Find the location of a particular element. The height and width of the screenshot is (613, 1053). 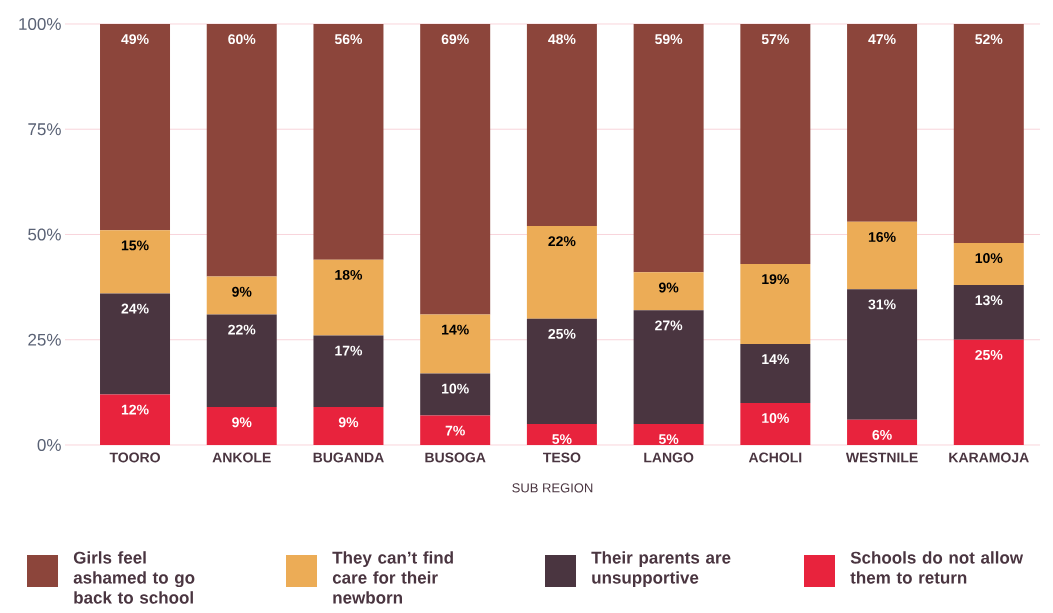

x-tick-label: KARAMOJA is located at coordinates (989, 457).